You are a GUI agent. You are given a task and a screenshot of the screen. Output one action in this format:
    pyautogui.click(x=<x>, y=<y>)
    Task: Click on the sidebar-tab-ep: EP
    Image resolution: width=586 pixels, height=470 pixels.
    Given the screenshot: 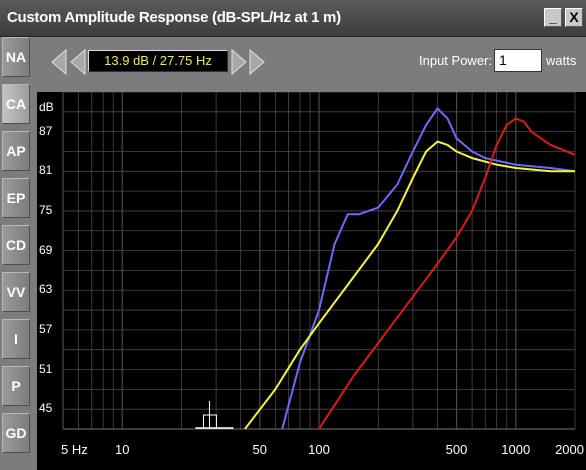 What is the action you would take?
    pyautogui.click(x=16, y=198)
    